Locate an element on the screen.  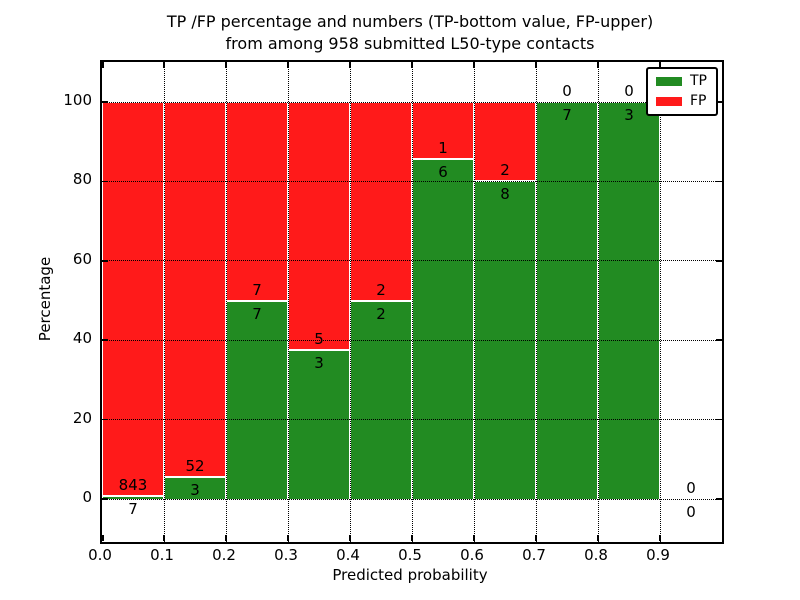
tp-count-label-9: 0 is located at coordinates (691, 512).